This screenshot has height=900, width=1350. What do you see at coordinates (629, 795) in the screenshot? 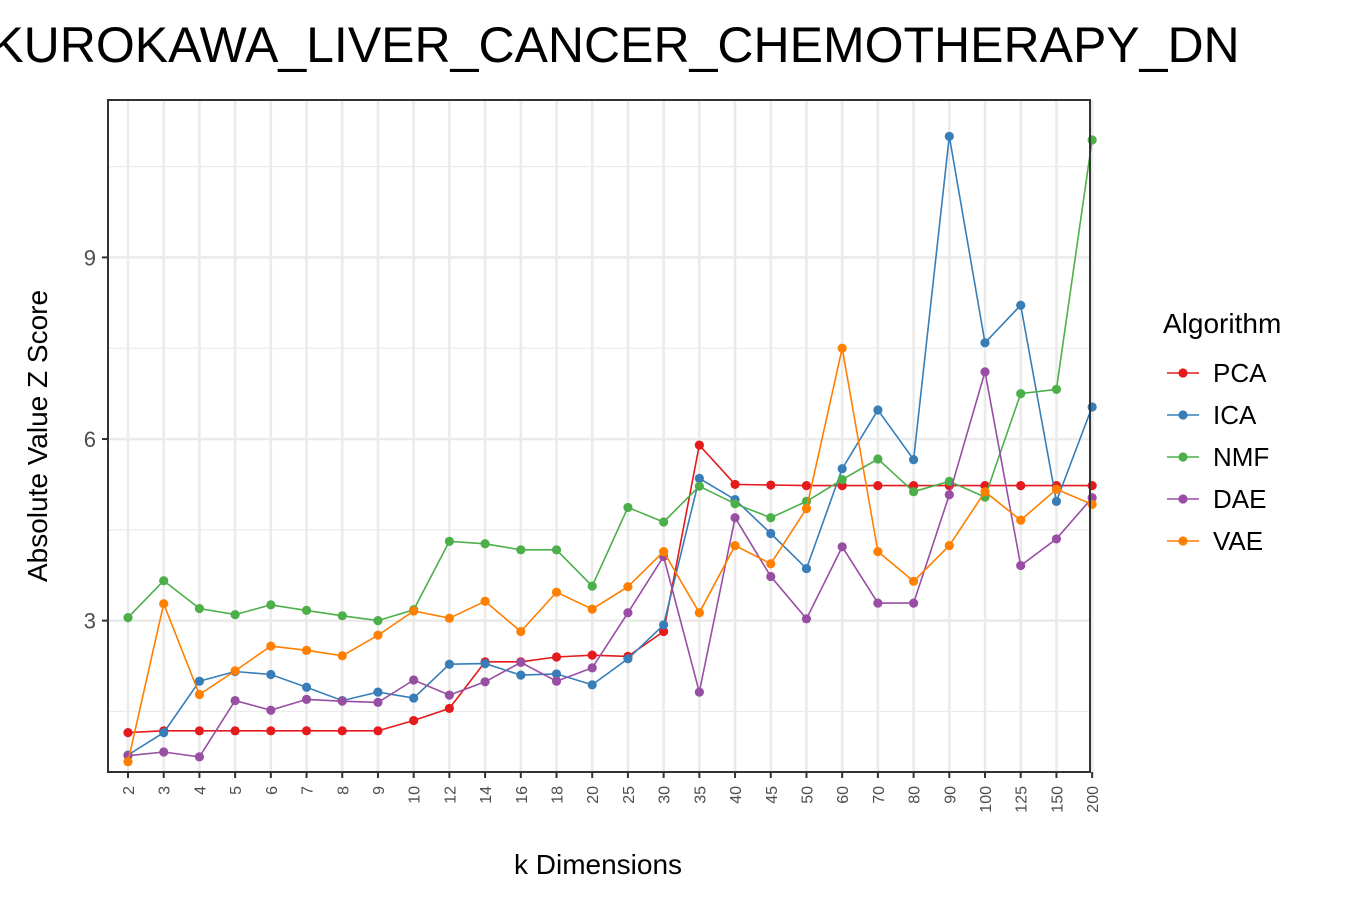
I see `x-tick-label: 25` at bounding box center [629, 795].